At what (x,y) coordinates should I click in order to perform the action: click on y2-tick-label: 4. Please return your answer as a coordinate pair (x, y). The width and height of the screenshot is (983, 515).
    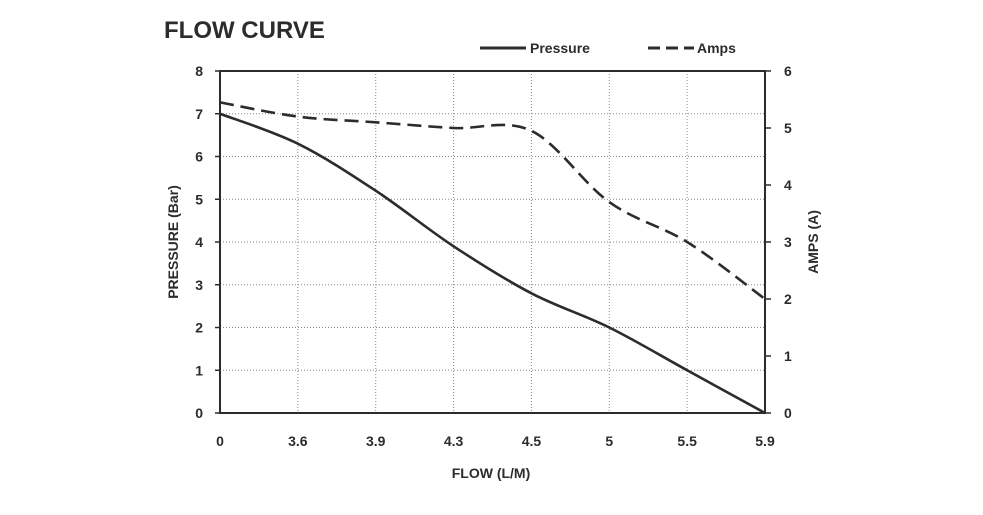
    Looking at the image, I should click on (788, 185).